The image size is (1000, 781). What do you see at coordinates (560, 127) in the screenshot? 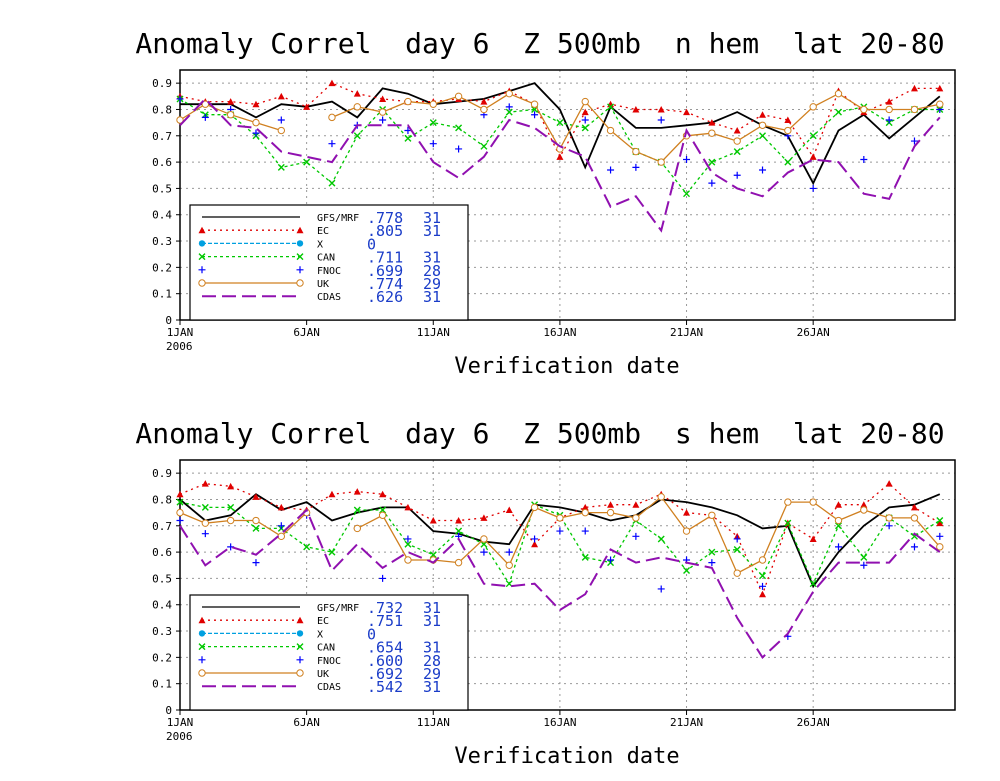
I see `series-uk-group` at bounding box center [560, 127].